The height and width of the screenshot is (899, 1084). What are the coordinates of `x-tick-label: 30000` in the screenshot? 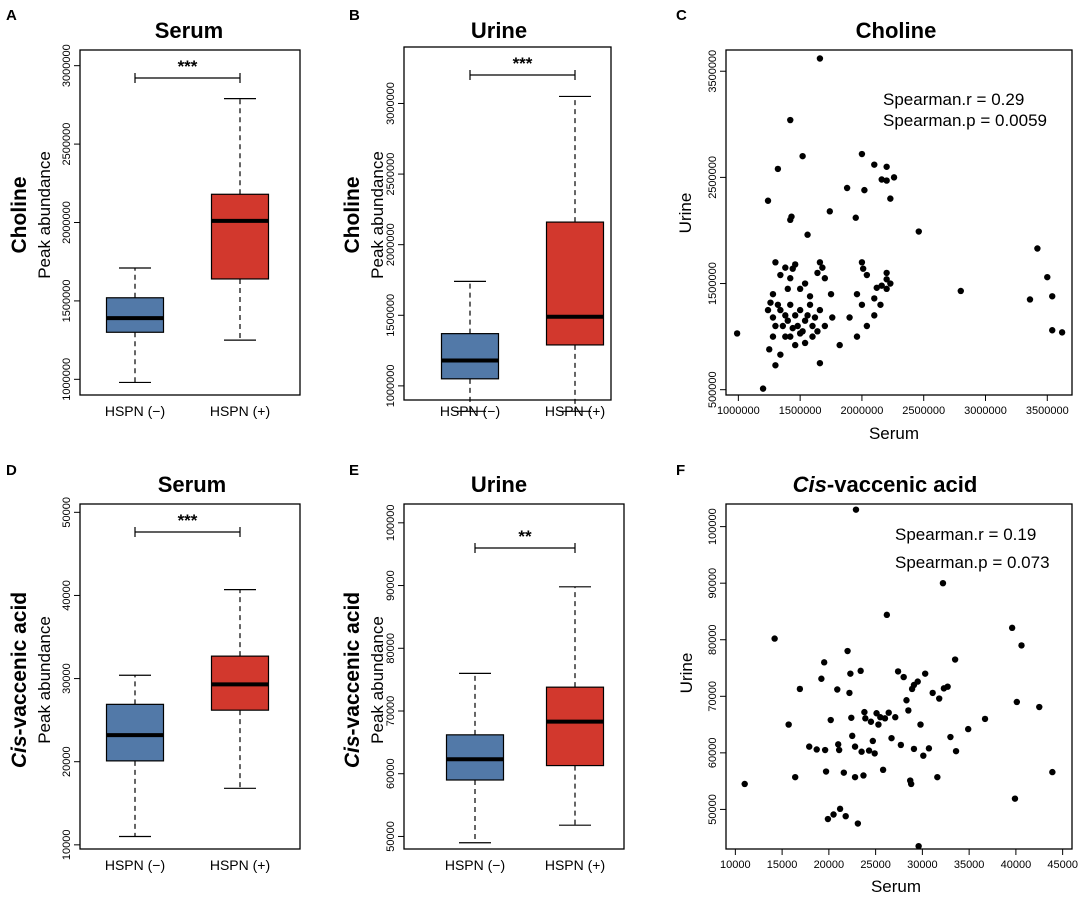 It's located at (922, 865).